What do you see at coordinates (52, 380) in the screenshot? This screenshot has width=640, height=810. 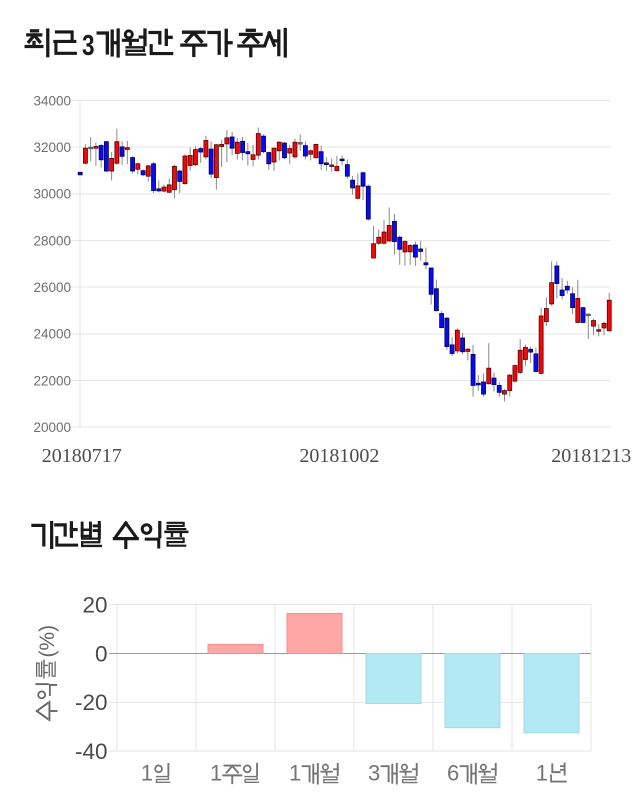 I see `svg-text: 22000` at bounding box center [52, 380].